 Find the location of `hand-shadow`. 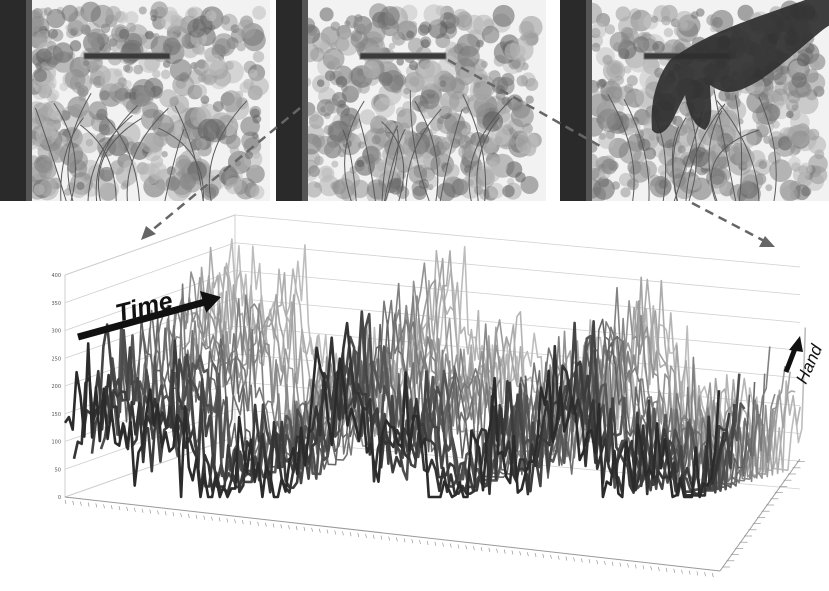

hand-shadow is located at coordinates (740, 67).